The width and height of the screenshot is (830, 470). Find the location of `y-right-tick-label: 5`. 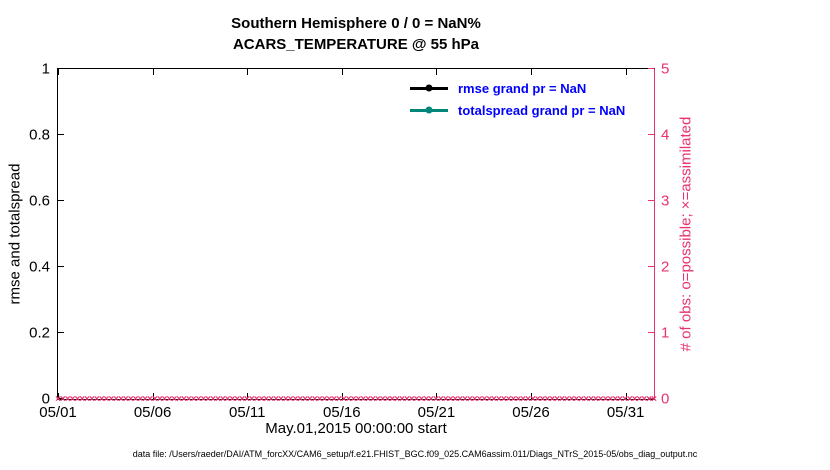

y-right-tick-label: 5 is located at coordinates (665, 69).